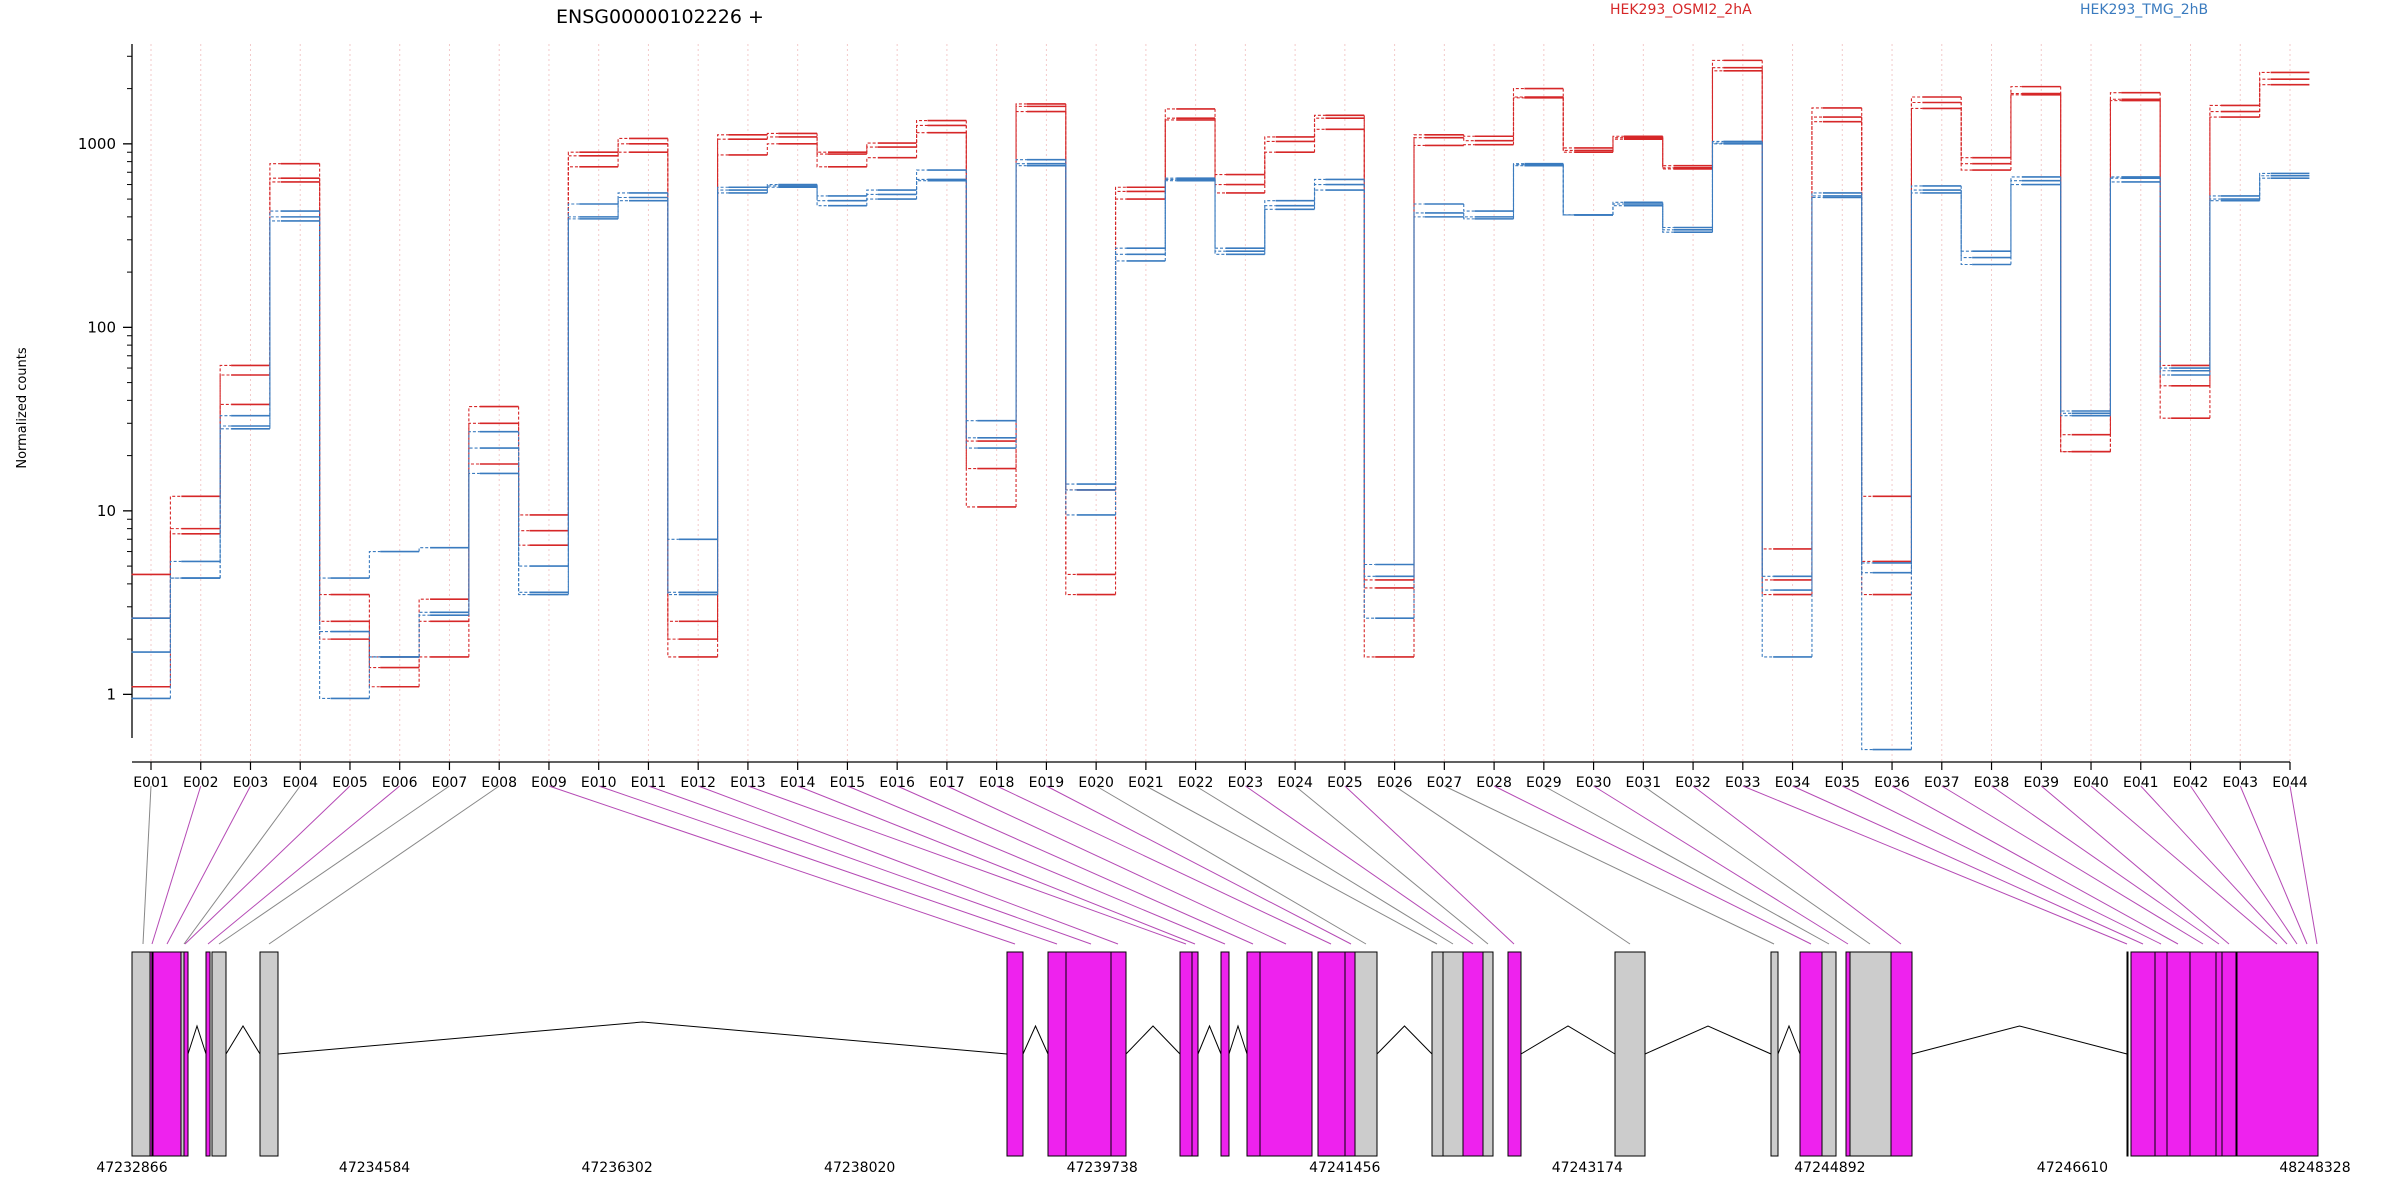 This screenshot has width=2400, height=1204. I want to click on x-tick-label: E019, so click(1047, 783).